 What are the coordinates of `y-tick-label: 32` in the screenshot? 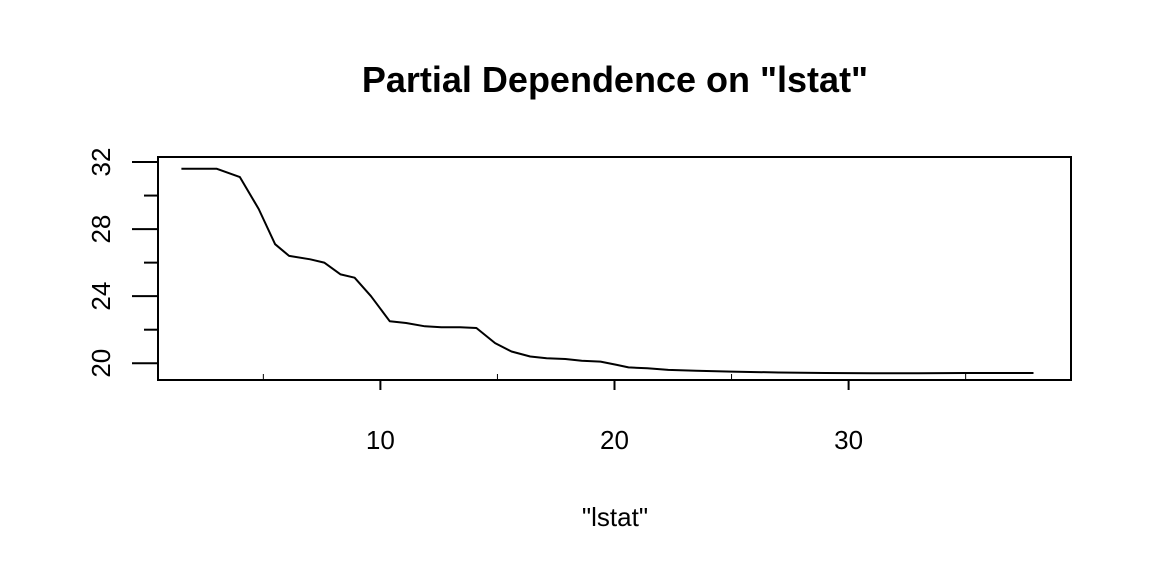 It's located at (101, 162).